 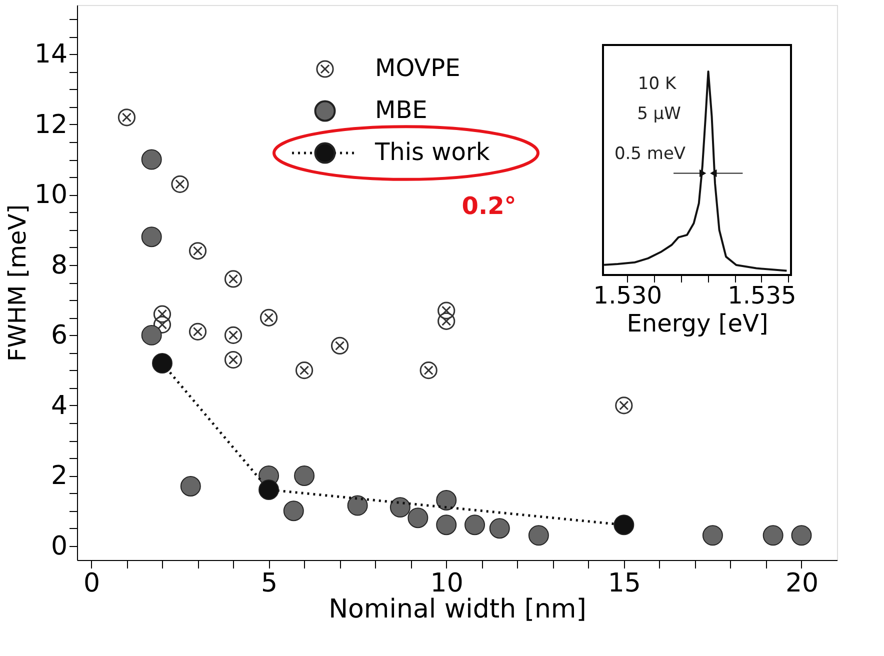 I want to click on x-tick-label: 15, so click(x=624, y=583).